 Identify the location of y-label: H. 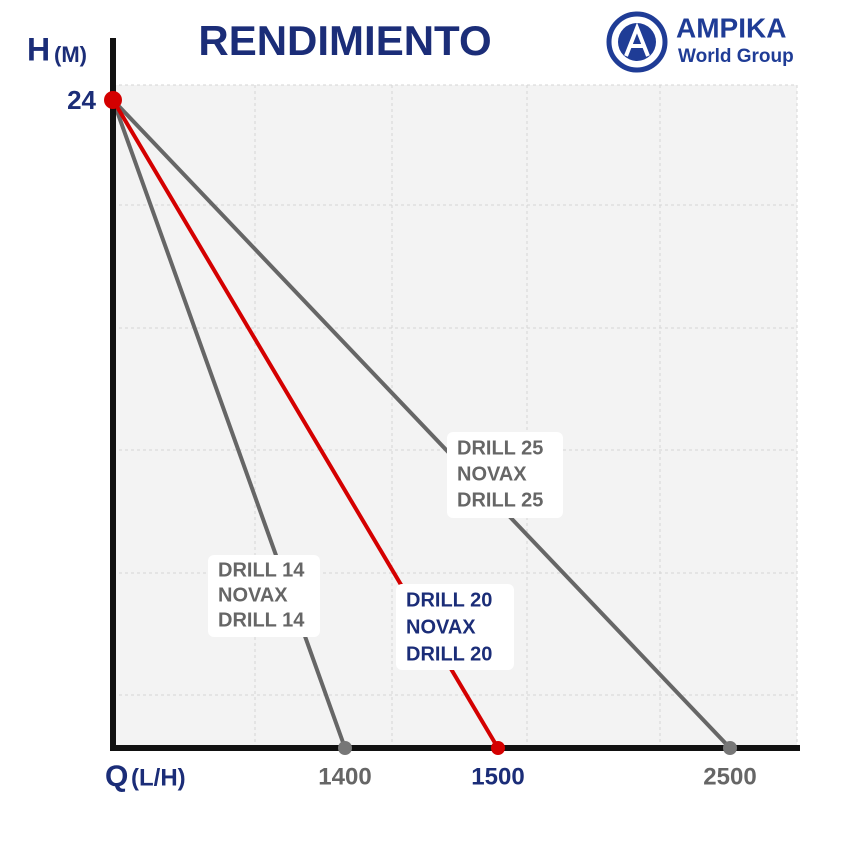
(38, 49).